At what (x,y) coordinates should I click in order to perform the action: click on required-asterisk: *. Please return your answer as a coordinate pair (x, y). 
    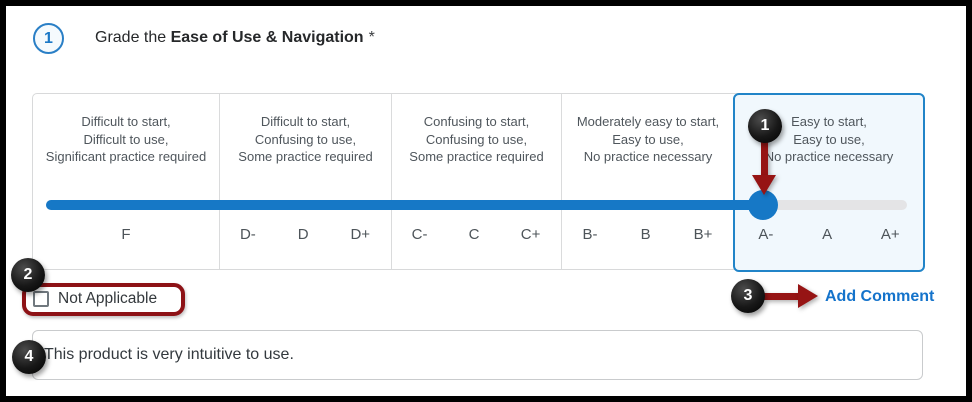
    Looking at the image, I should click on (371, 37).